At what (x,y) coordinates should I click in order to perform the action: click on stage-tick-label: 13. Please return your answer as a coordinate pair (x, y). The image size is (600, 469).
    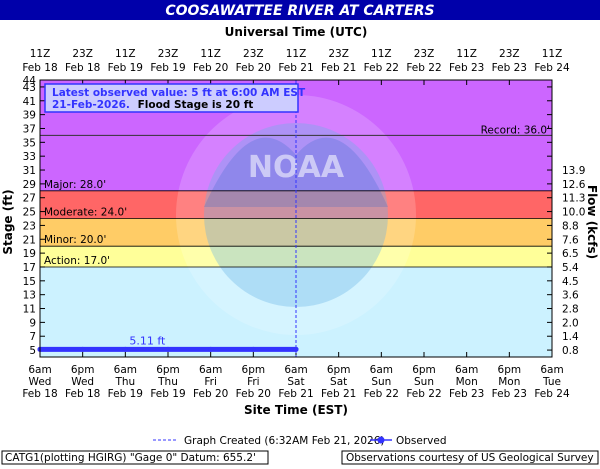
    Looking at the image, I should click on (29, 296).